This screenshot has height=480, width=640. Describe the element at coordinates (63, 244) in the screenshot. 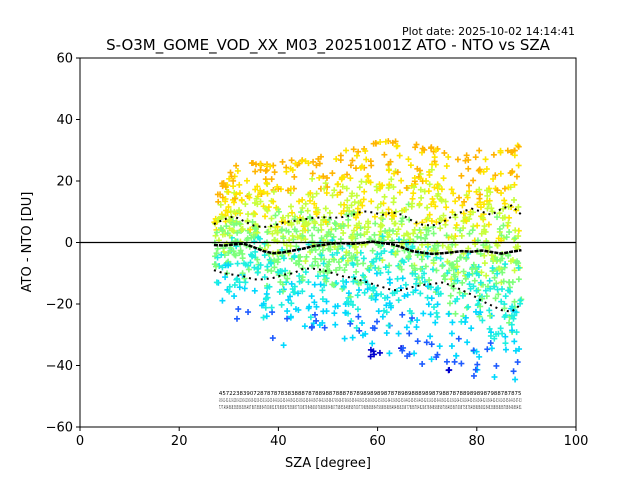

I see `y-axis-ticks: −60 −40 −20 0 20 40 60` at that location.